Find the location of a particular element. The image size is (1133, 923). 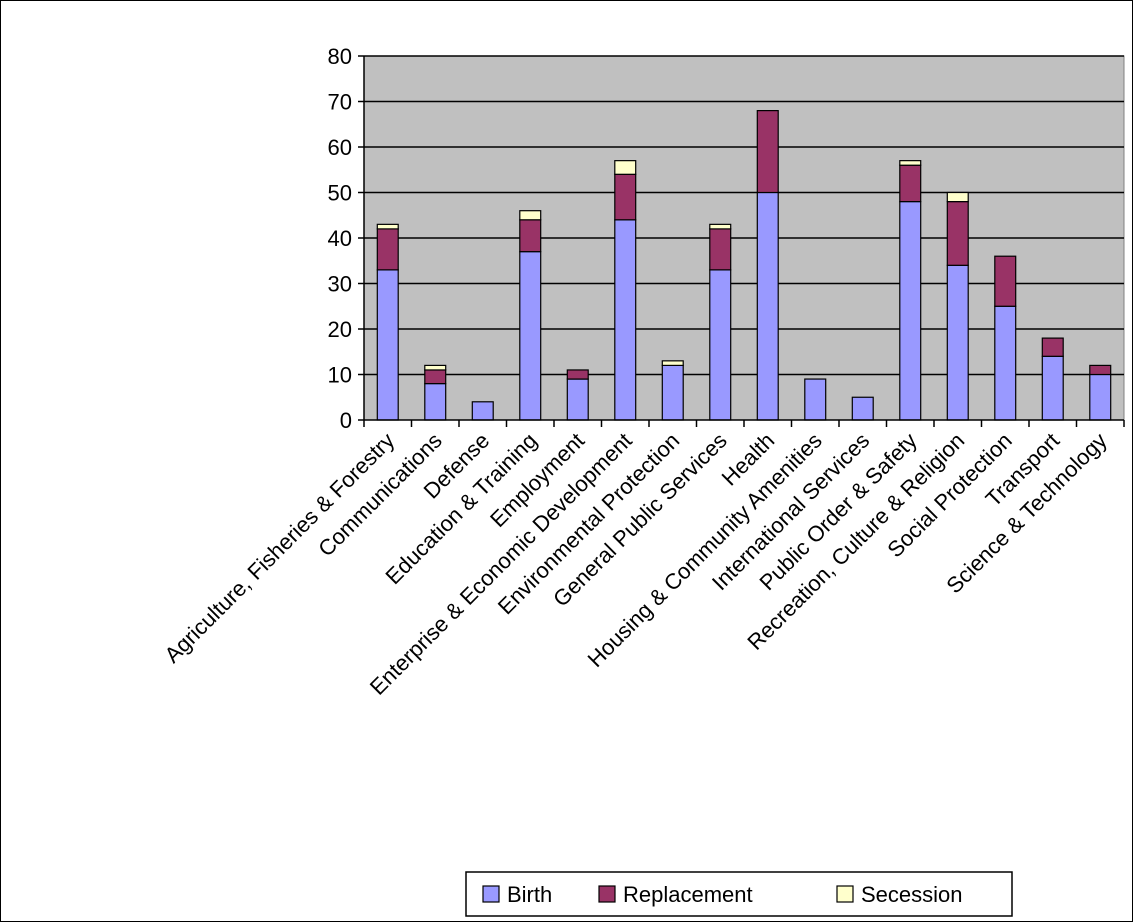

category-label: Agriculture, Fisheries & Forestry is located at coordinates (279, 548).